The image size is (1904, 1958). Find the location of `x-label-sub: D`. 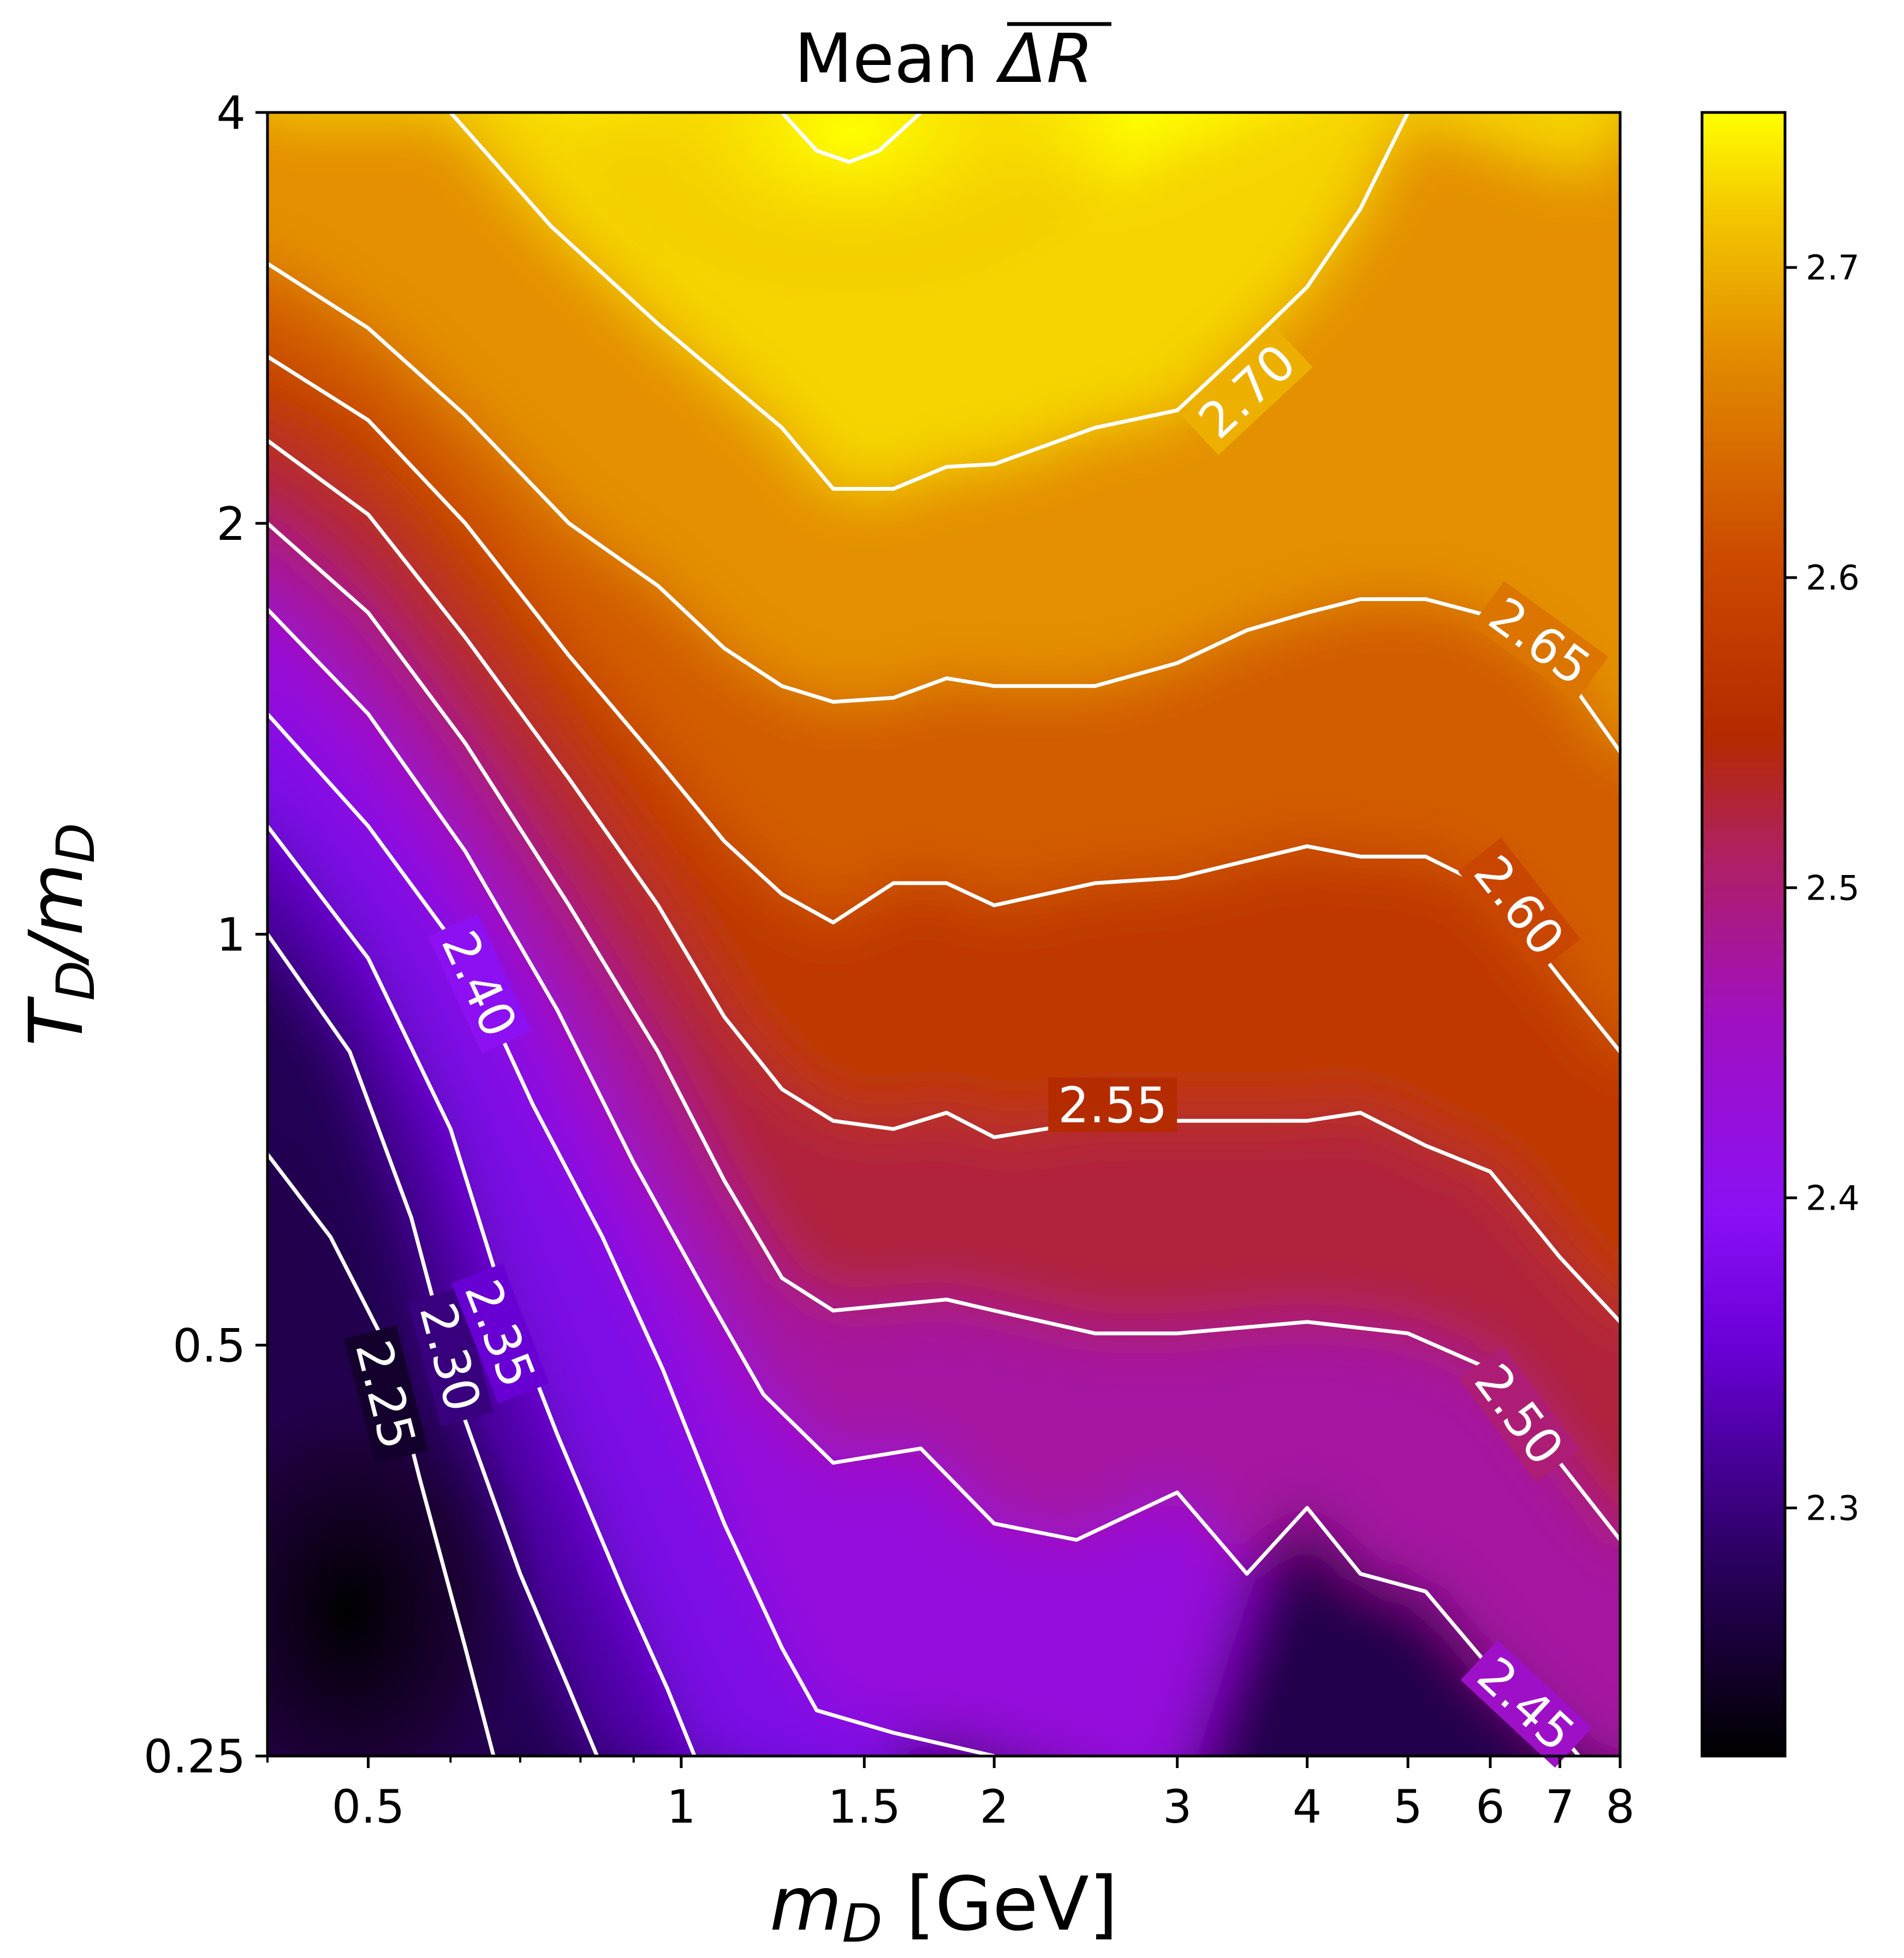

x-label-sub: D is located at coordinates (862, 1924).